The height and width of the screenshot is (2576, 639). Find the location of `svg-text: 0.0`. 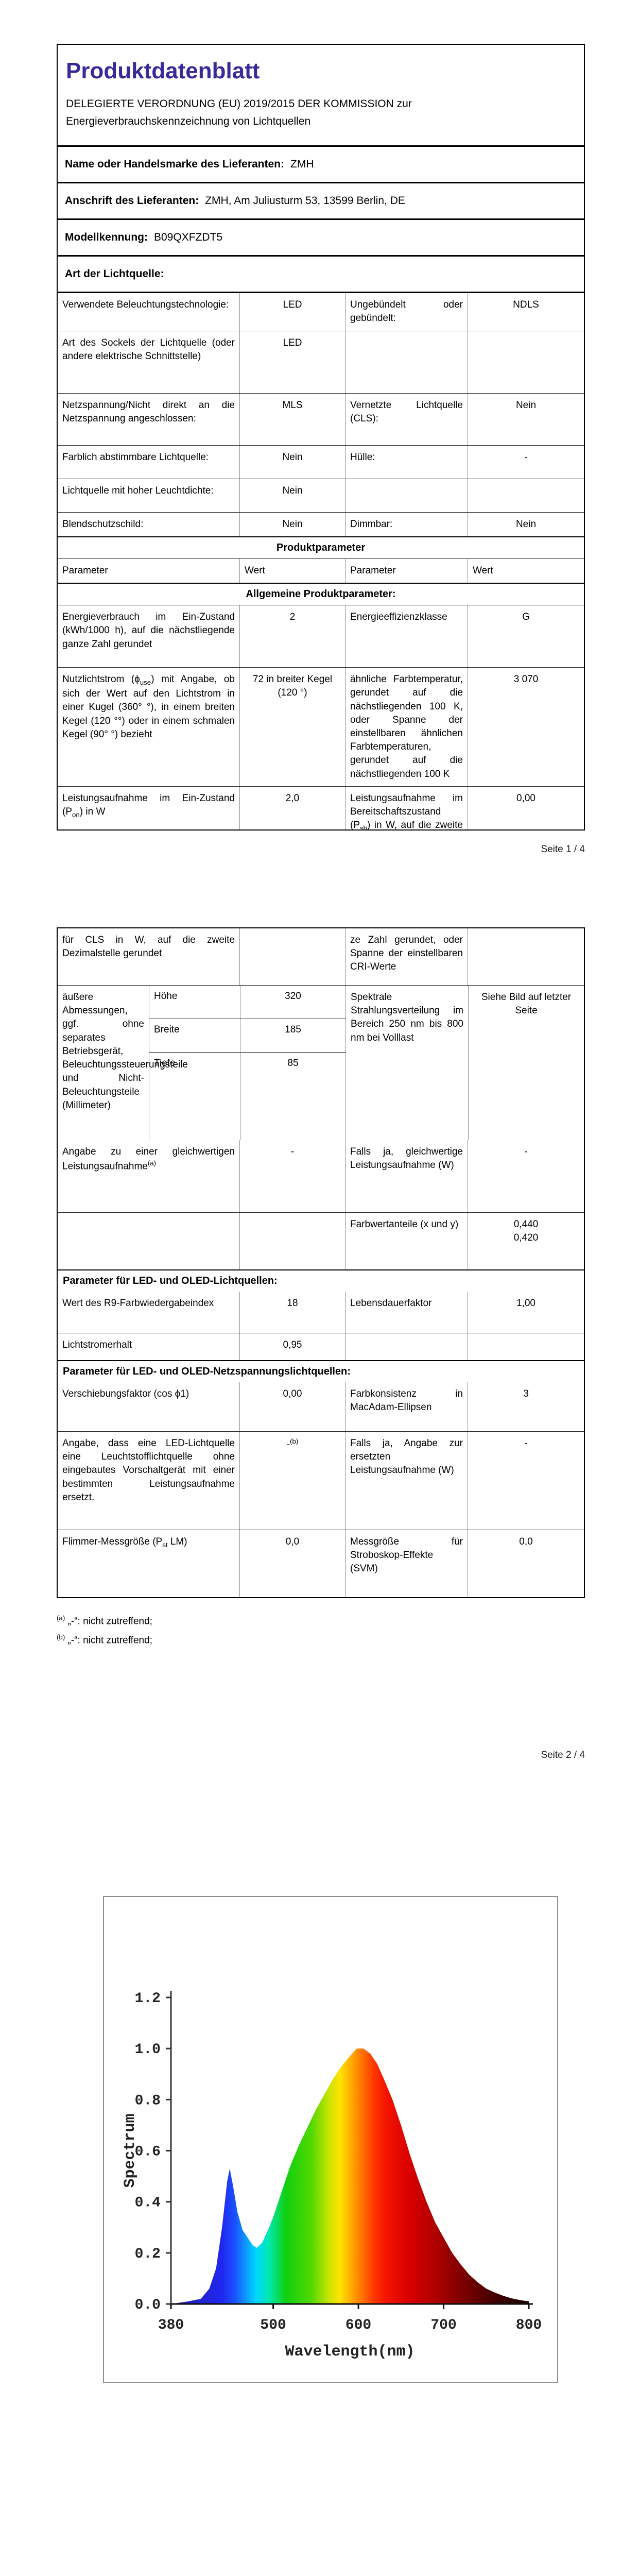

svg-text: 0.0 is located at coordinates (148, 2305).